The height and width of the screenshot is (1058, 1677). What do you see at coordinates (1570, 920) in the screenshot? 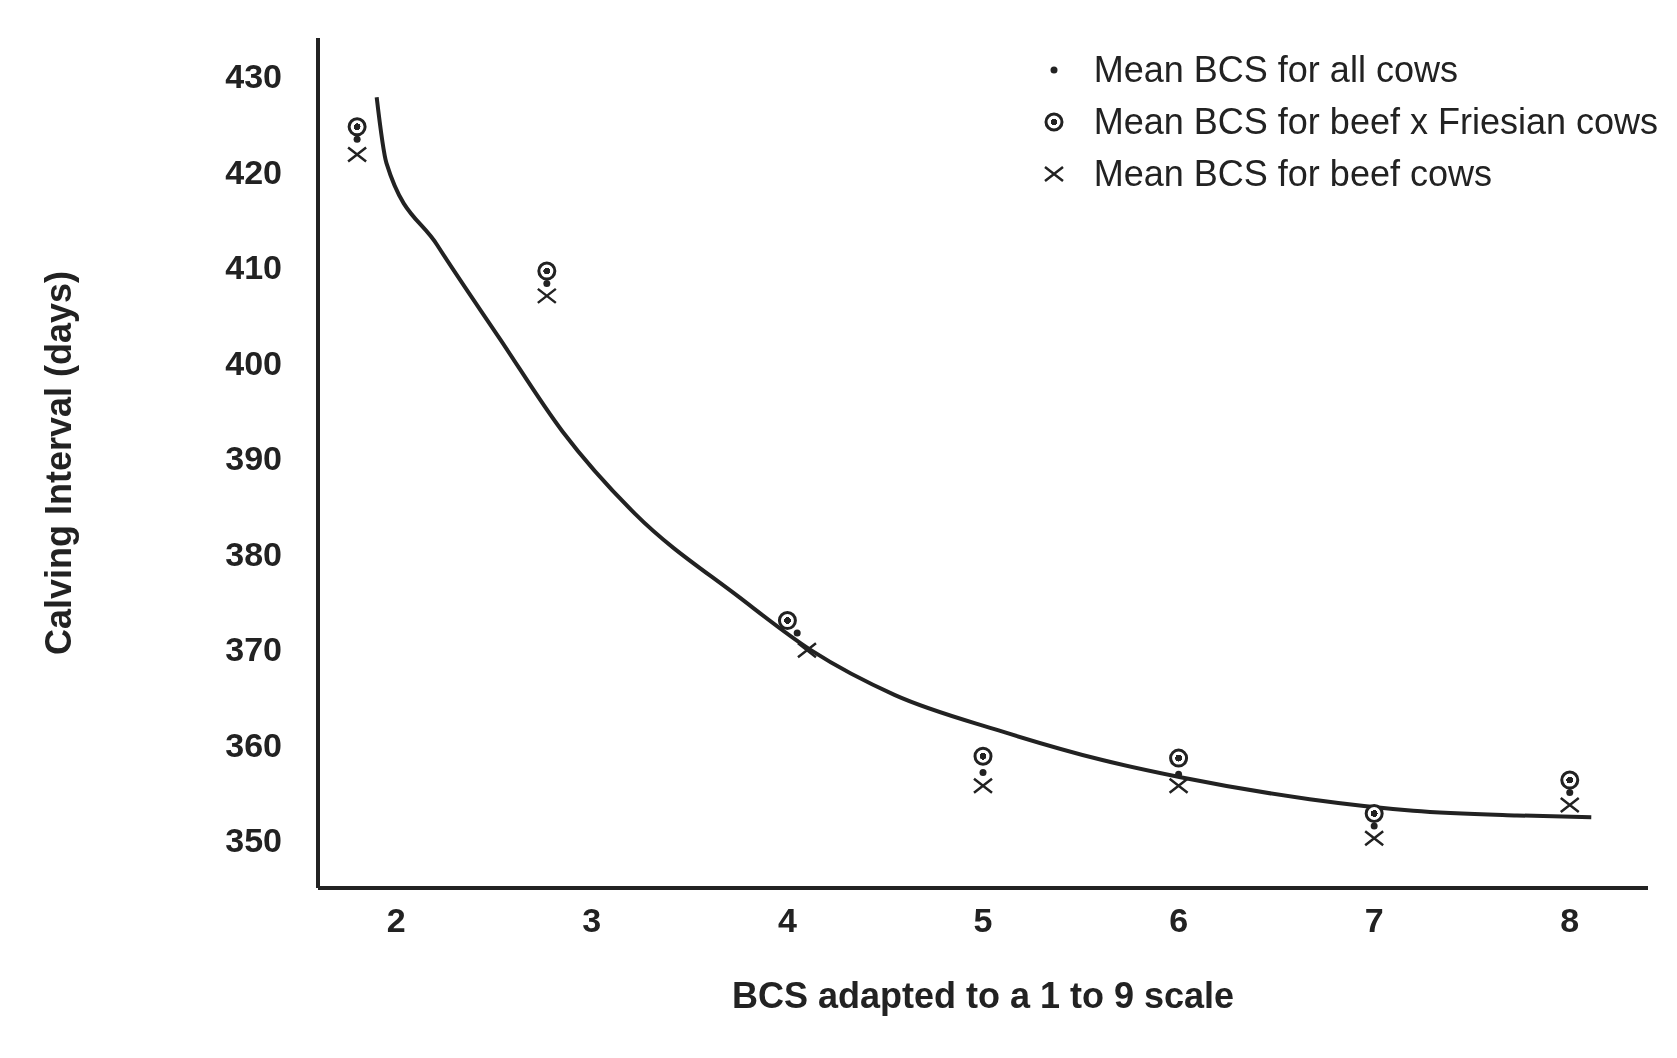
I see `x-tick-label: 8` at bounding box center [1570, 920].